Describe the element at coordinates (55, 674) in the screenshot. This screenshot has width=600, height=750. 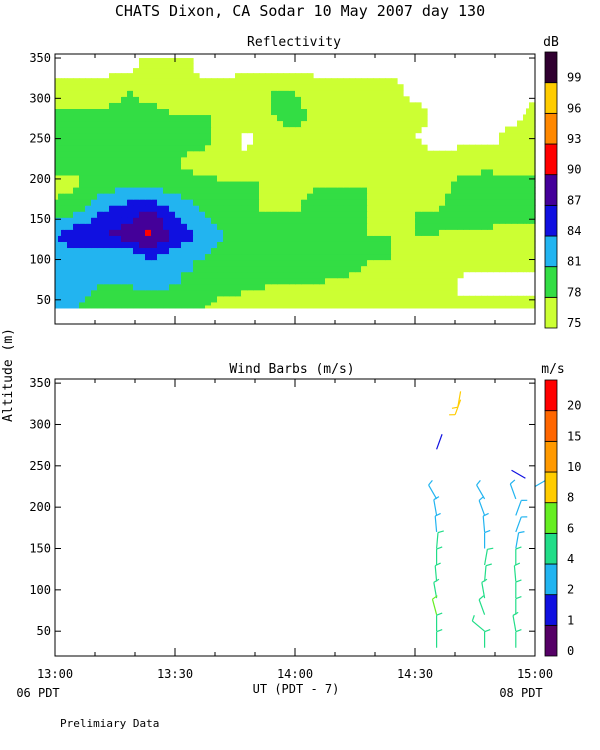
I see `x-tick-label: 13:00` at that location.